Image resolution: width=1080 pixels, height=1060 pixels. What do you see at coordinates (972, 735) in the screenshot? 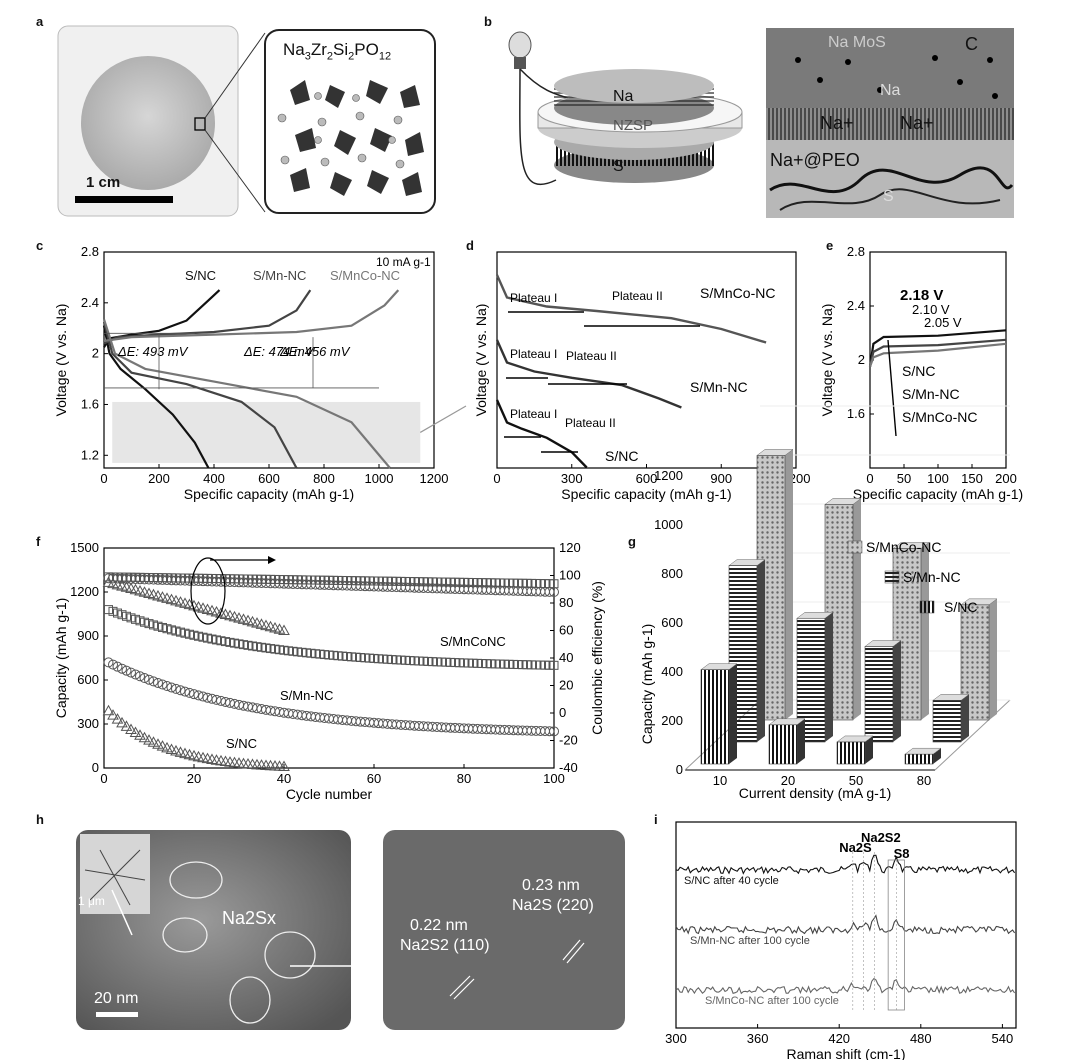
I see `g-floor-right` at bounding box center [972, 735].